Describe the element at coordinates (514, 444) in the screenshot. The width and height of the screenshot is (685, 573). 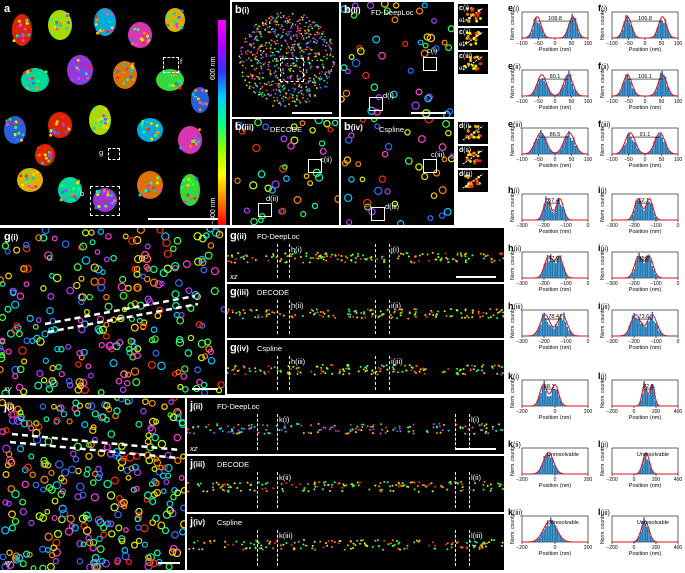
I see `hist-label: k(ii)` at that location.